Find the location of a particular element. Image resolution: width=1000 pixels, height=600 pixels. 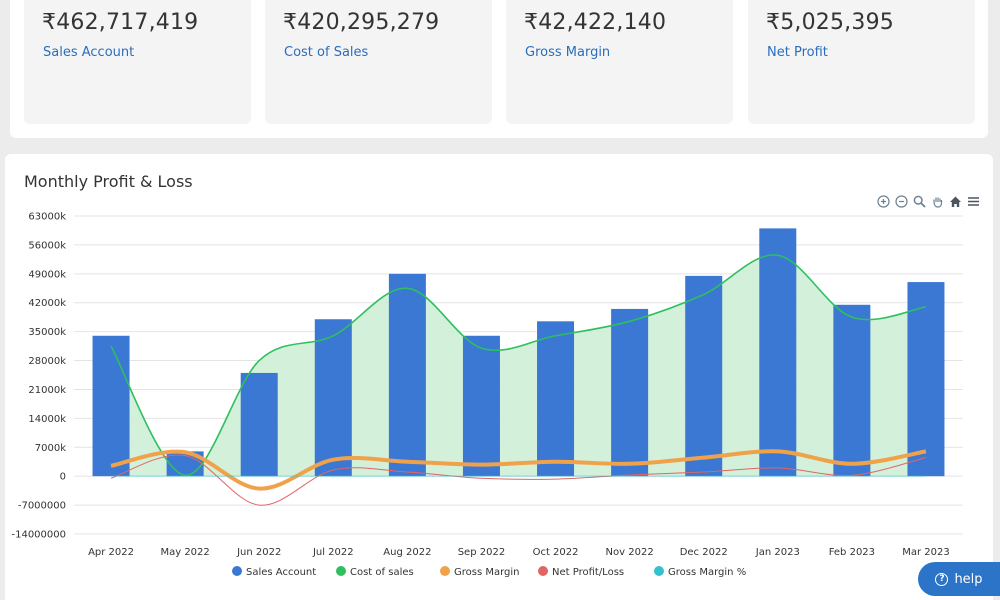

x-tick-label: Jun 2022 is located at coordinates (258, 552).